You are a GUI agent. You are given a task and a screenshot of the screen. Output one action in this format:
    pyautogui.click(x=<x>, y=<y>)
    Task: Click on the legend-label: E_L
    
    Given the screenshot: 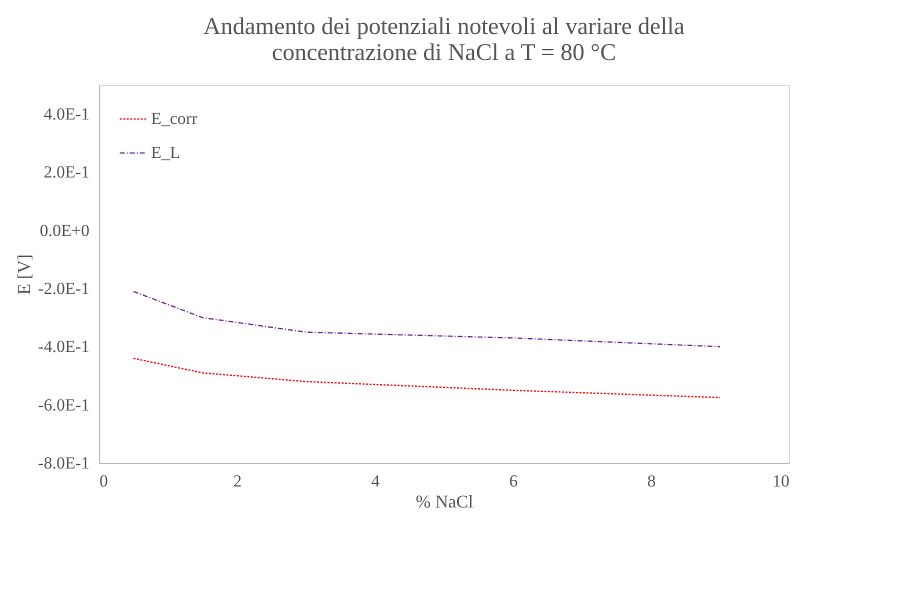 What is the action you would take?
    pyautogui.click(x=165, y=152)
    